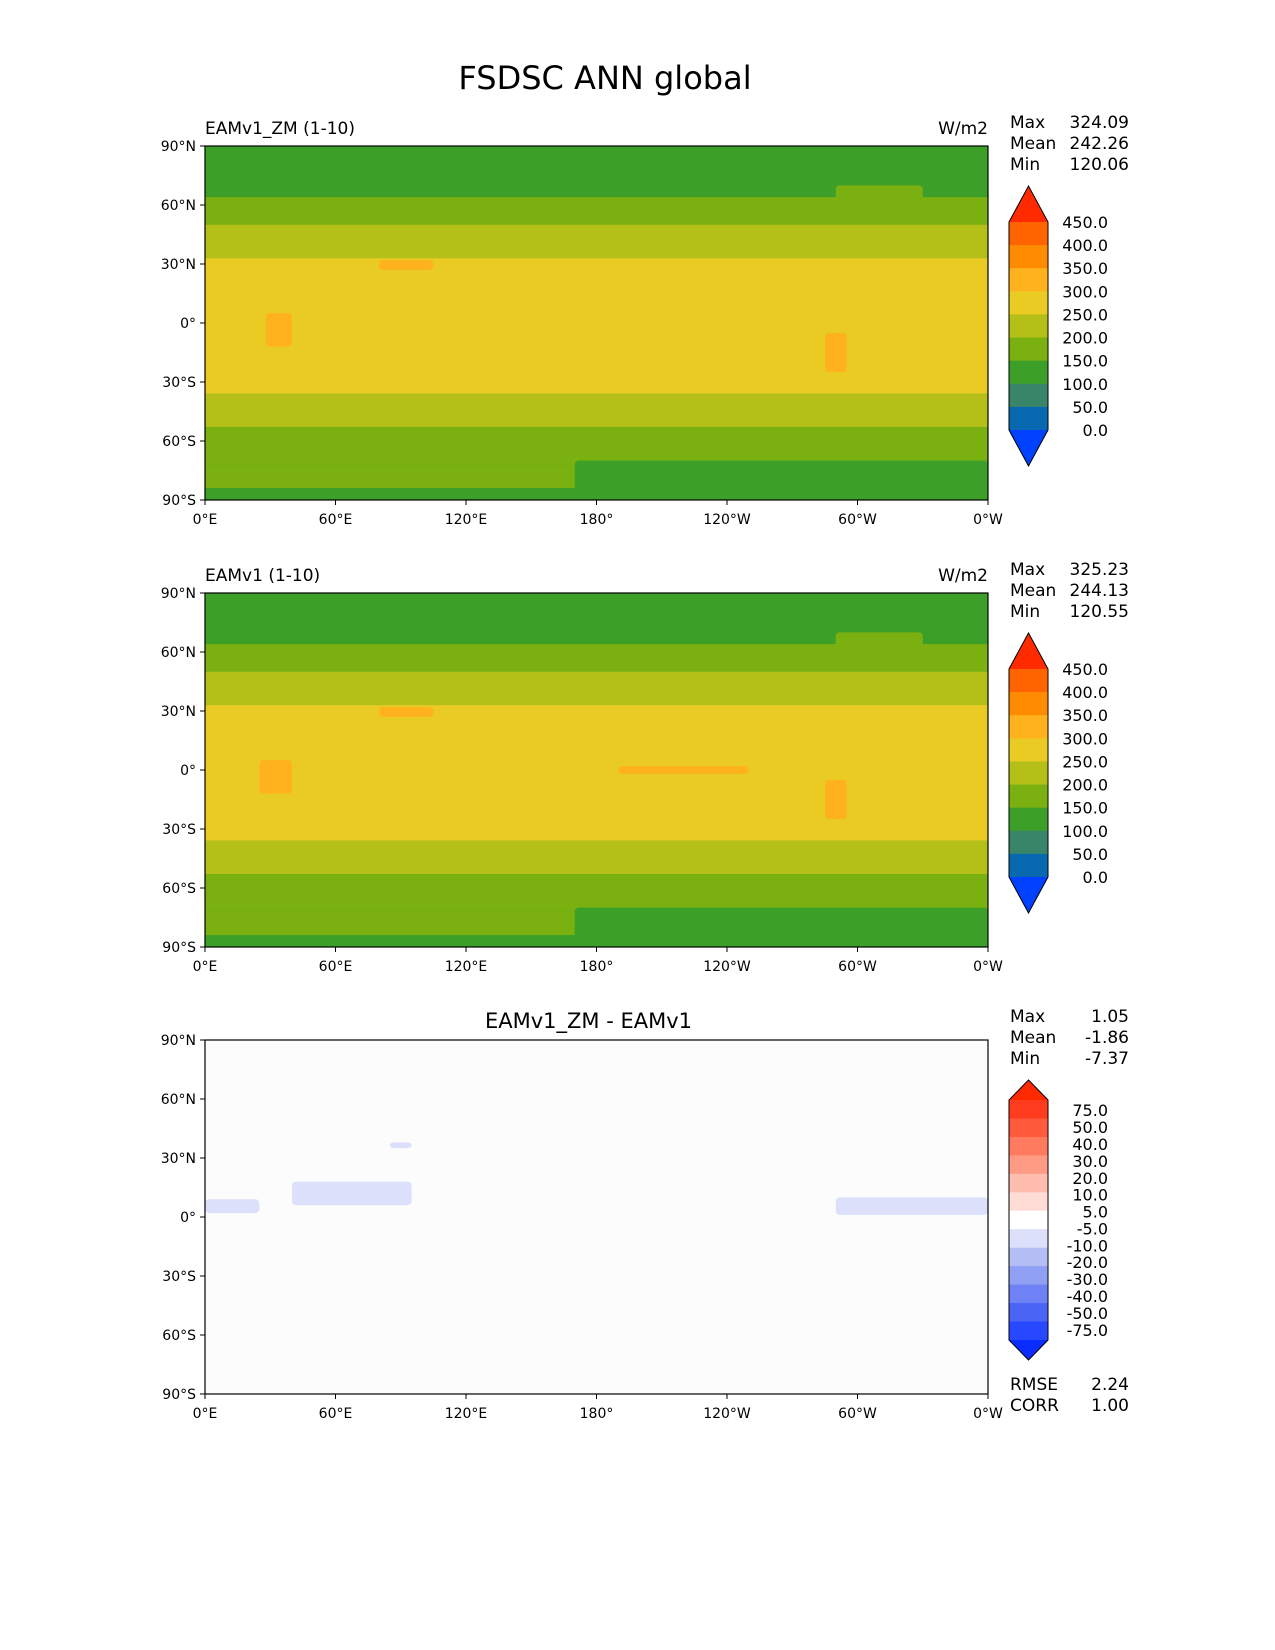 The image size is (1275, 1650). I want to click on stat-value: -7.37, so click(1107, 1059).